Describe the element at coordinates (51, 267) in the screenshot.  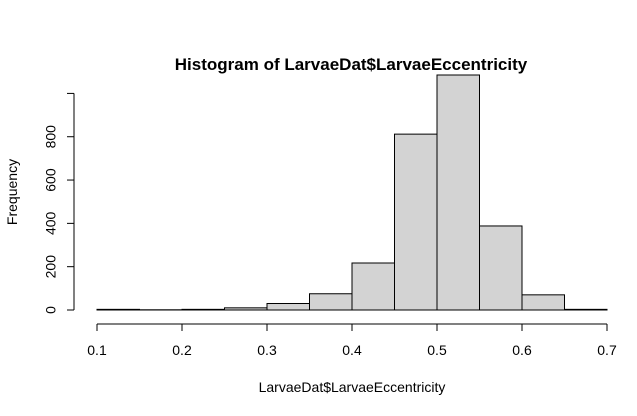
I see `y-tick-label: 200` at that location.